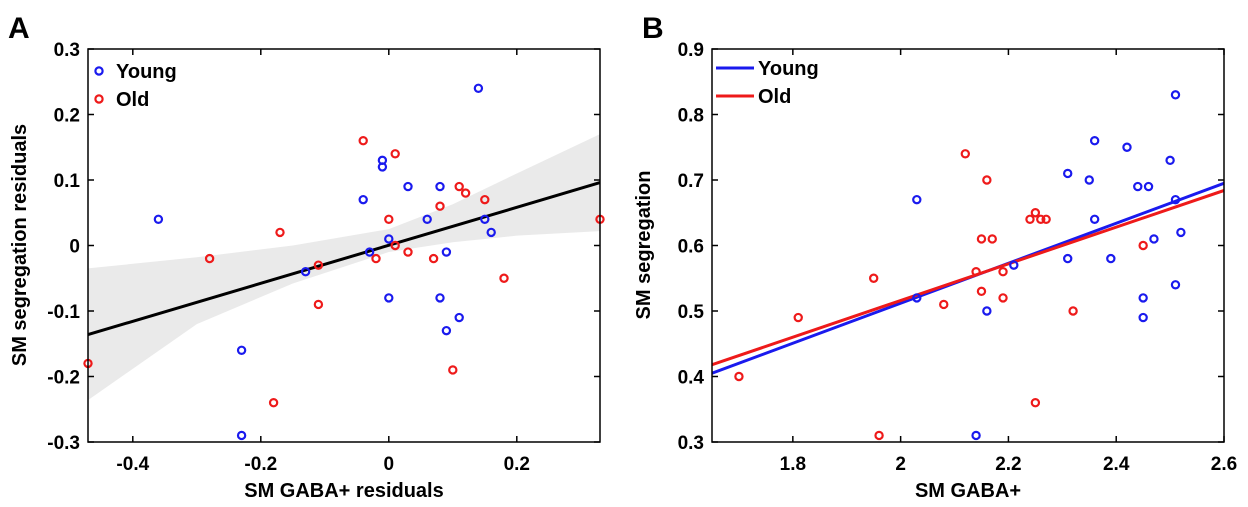 Image resolution: width=1248 pixels, height=507 pixels. Describe the element at coordinates (968, 278) in the screenshot. I see `panel-b-fit-line-old` at that location.